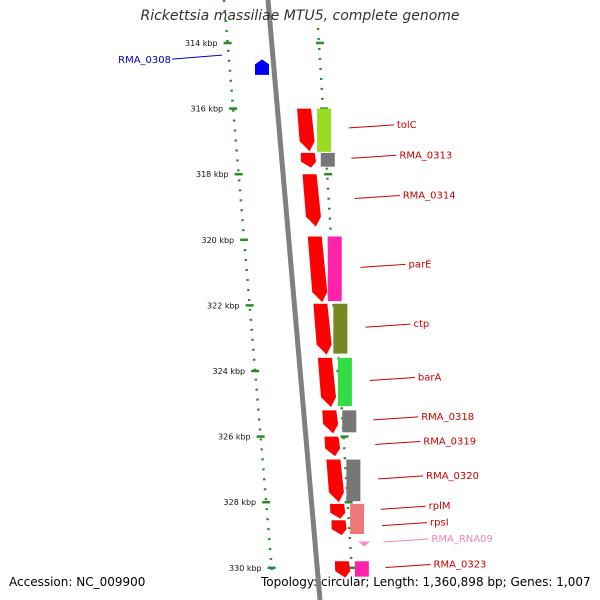  Describe the element at coordinates (248, 286) in the screenshot. I see `ruler-left-dotted-line` at that location.